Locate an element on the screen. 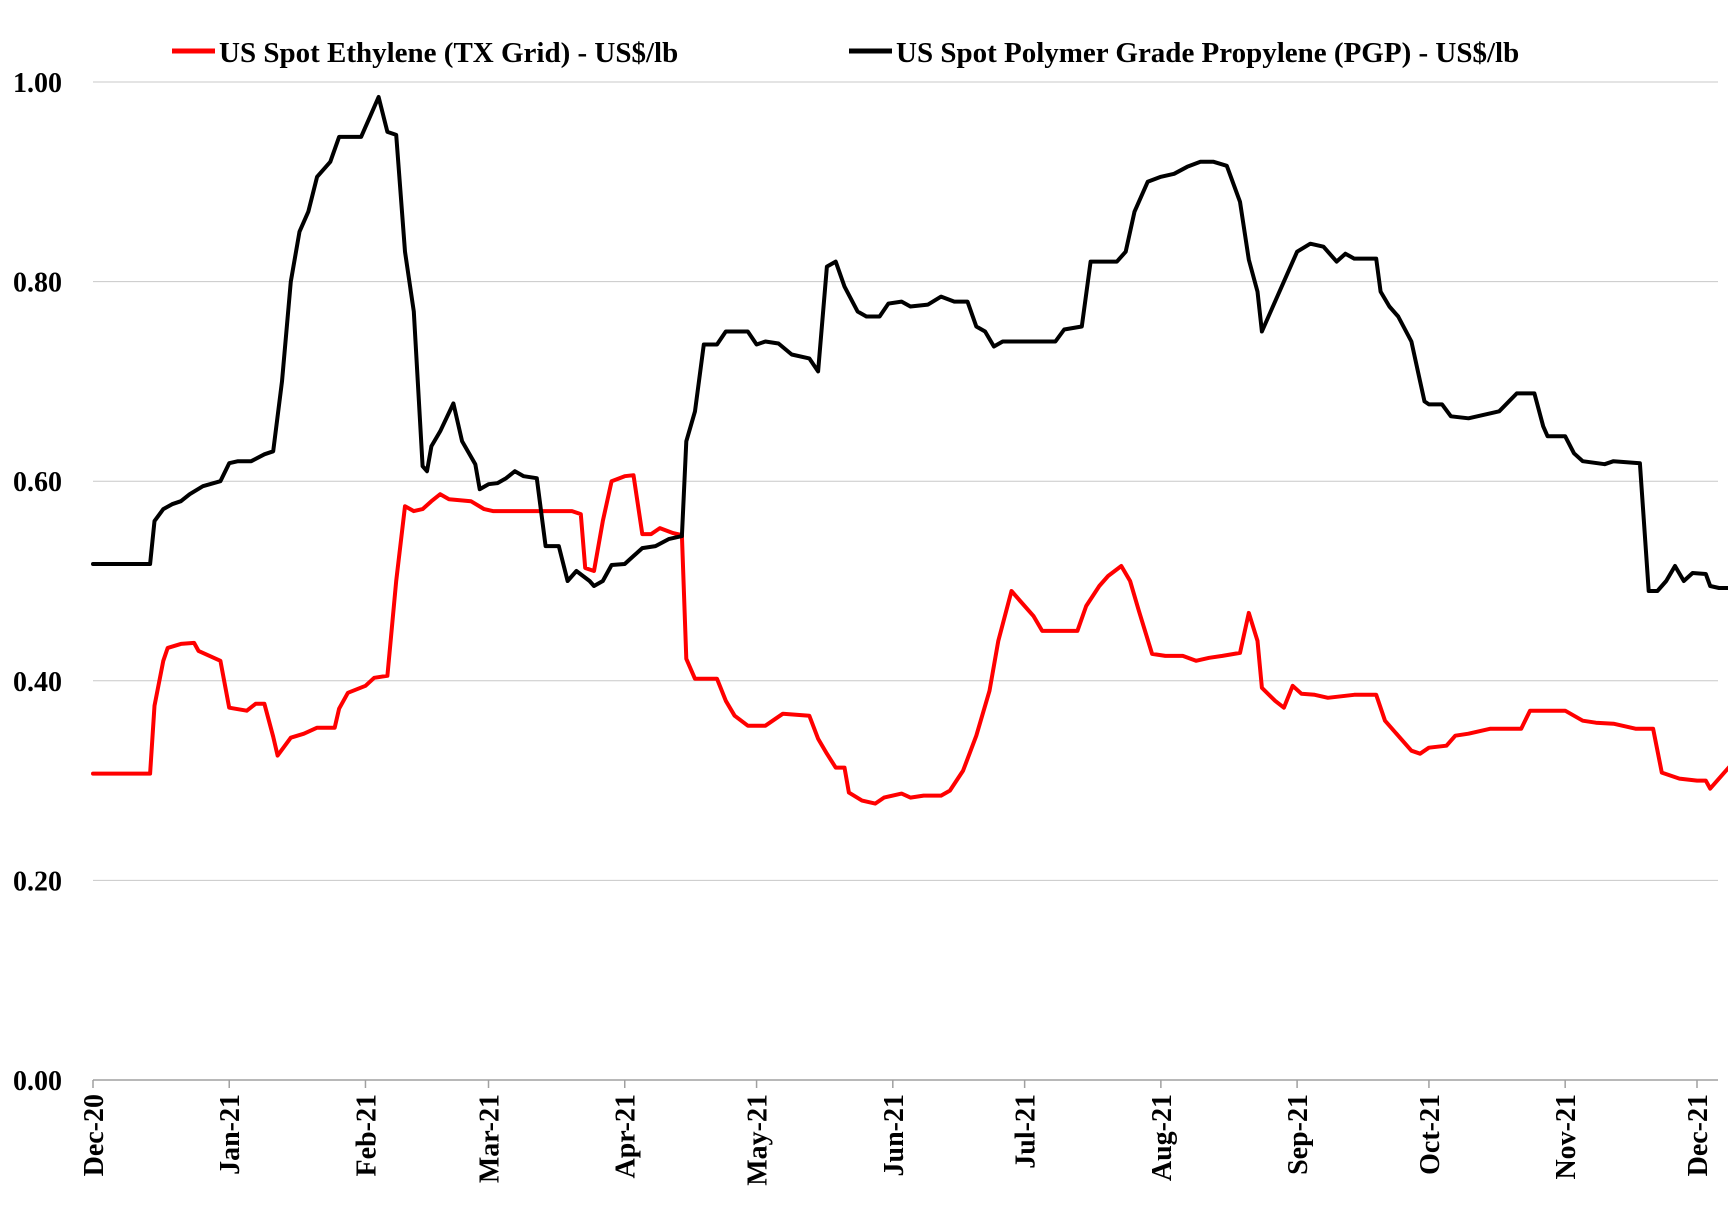 The height and width of the screenshot is (1225, 1728). y-tick-label: 0.60 is located at coordinates (37, 482).